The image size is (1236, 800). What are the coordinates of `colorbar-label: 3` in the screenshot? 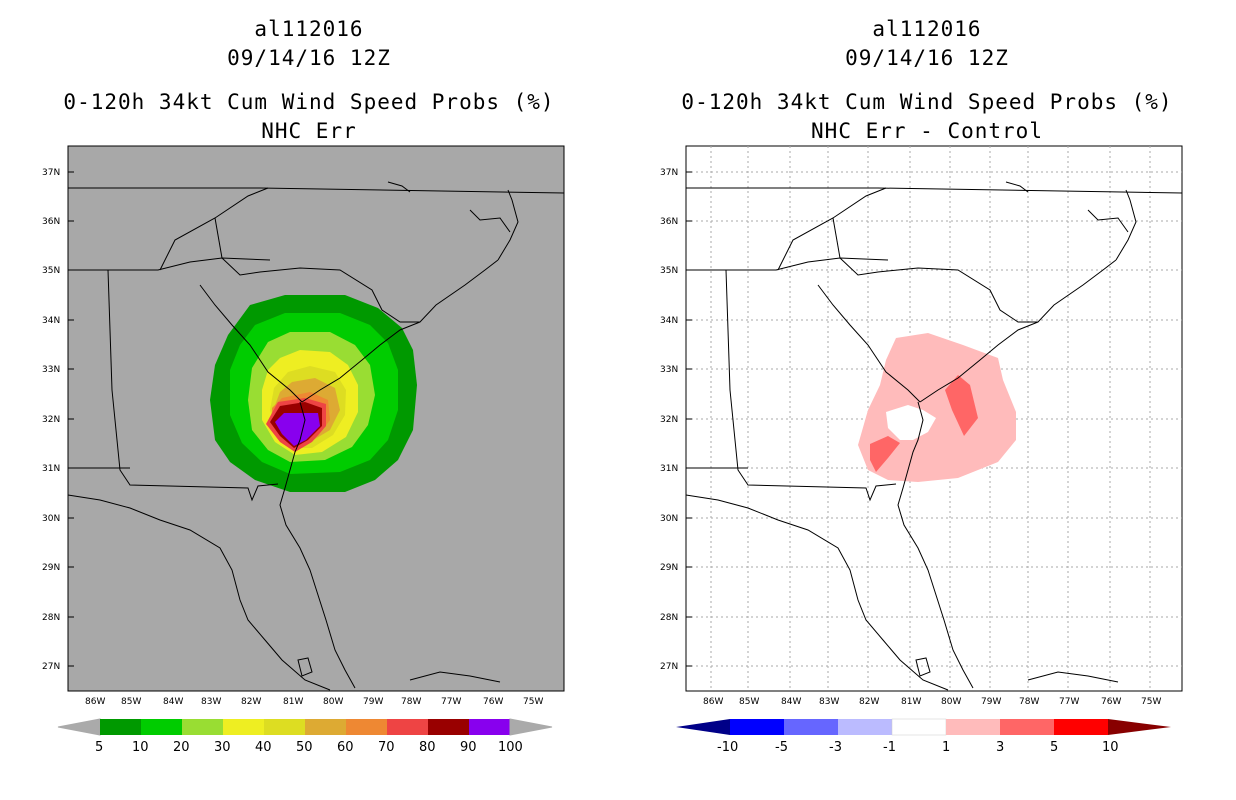 It's located at (1000, 747).